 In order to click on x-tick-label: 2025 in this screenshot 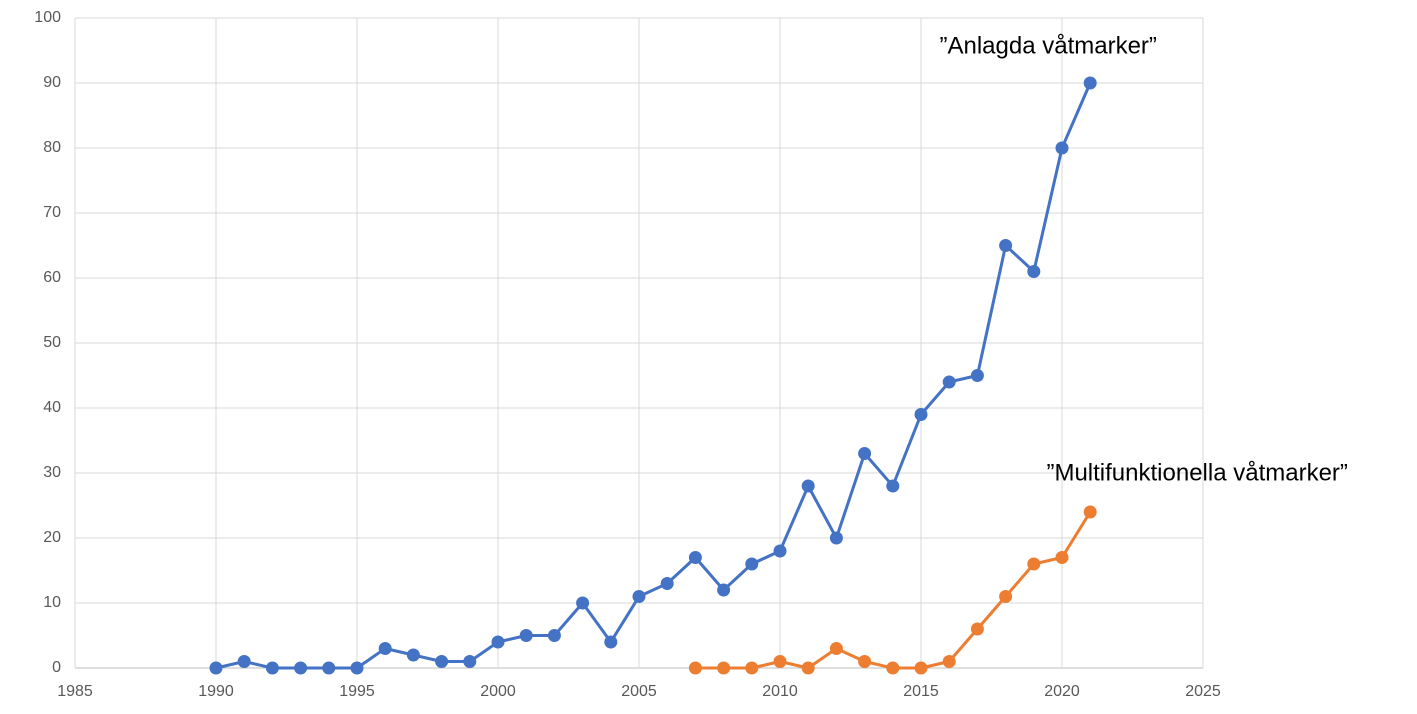, I will do `click(1203, 691)`.